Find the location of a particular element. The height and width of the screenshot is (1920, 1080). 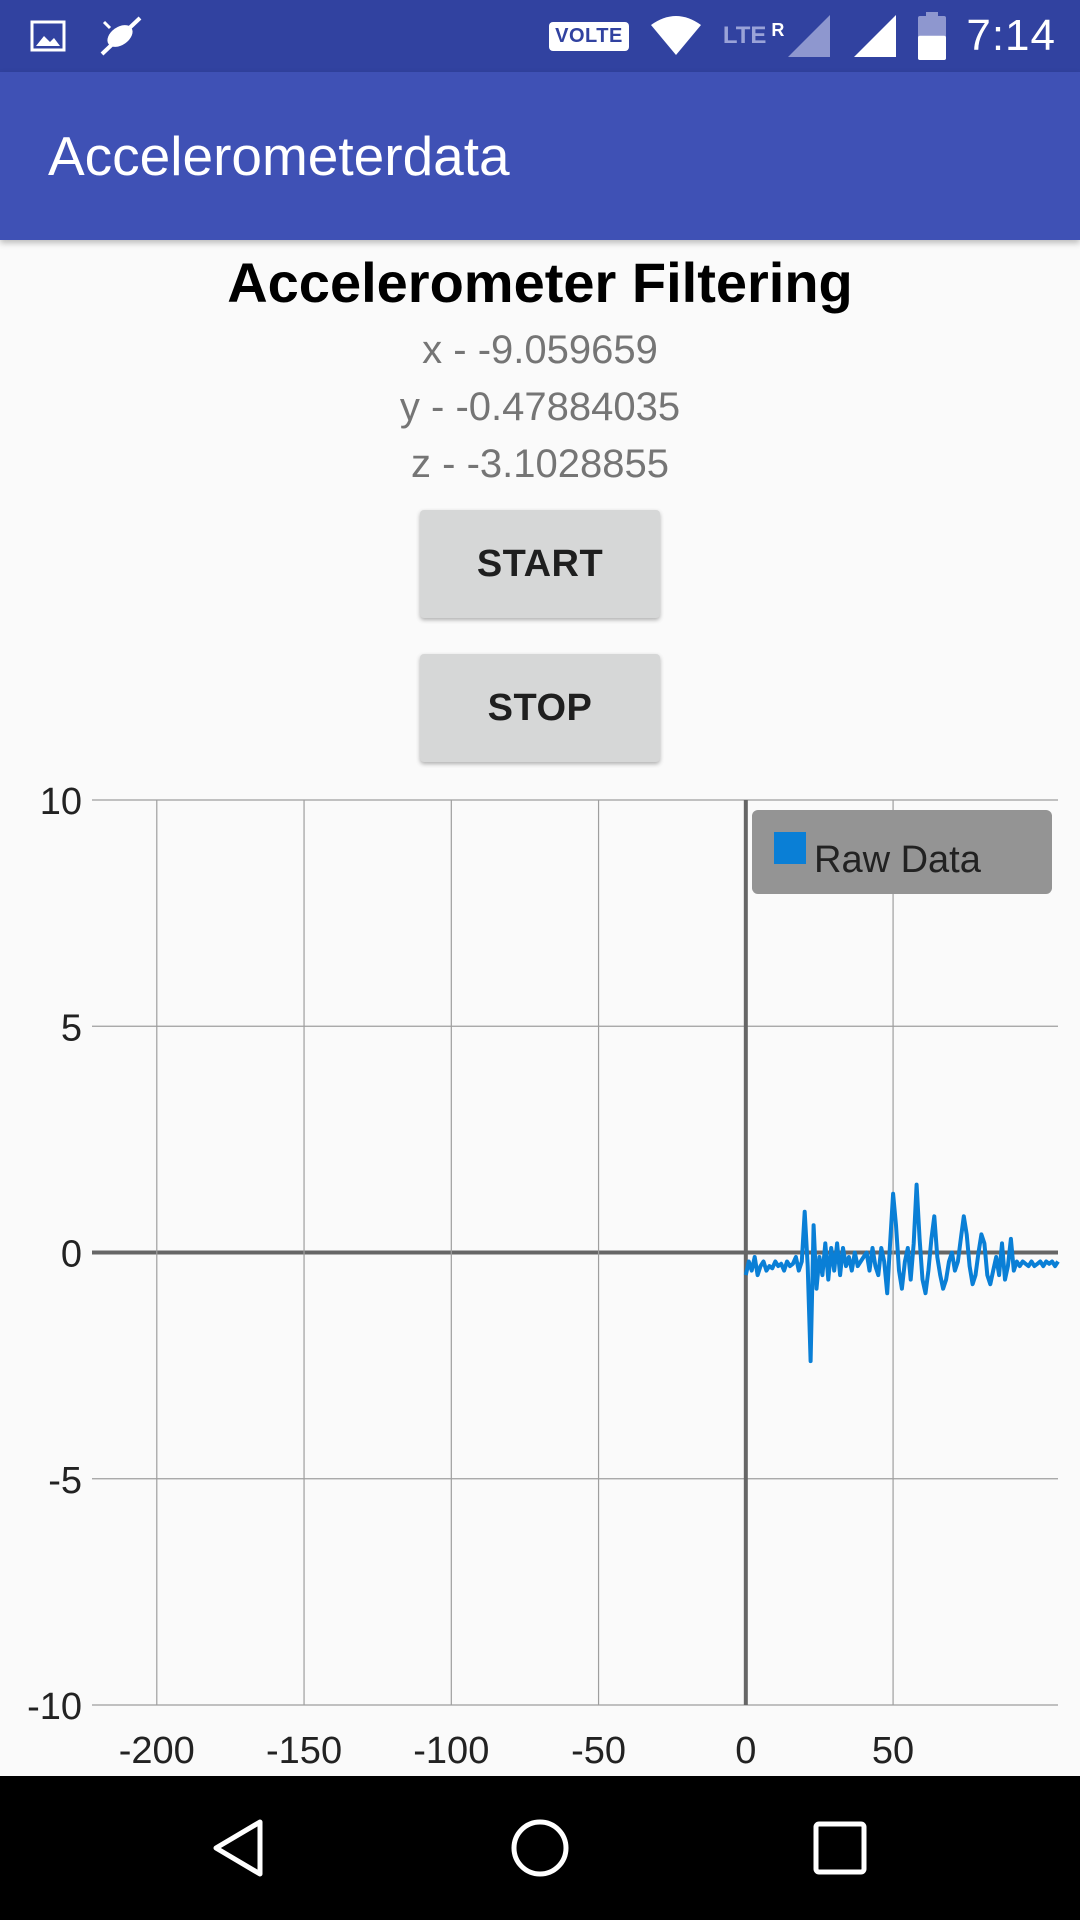

z-reading: z - -3.1028855 is located at coordinates (540, 464).